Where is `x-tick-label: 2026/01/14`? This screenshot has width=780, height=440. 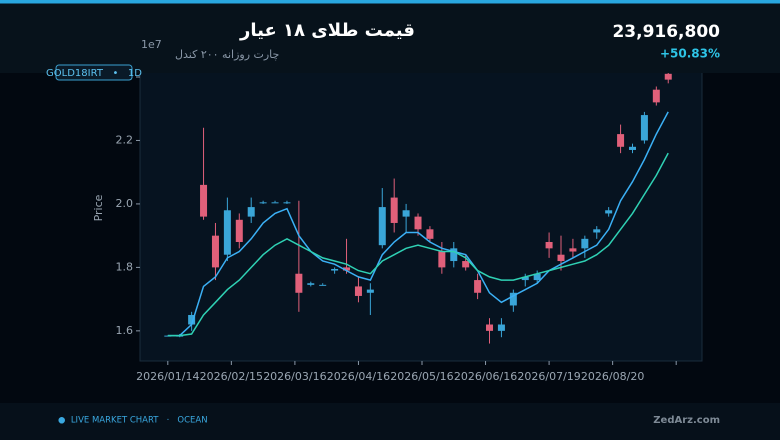
x-tick-label: 2026/01/14 is located at coordinates (167, 376).